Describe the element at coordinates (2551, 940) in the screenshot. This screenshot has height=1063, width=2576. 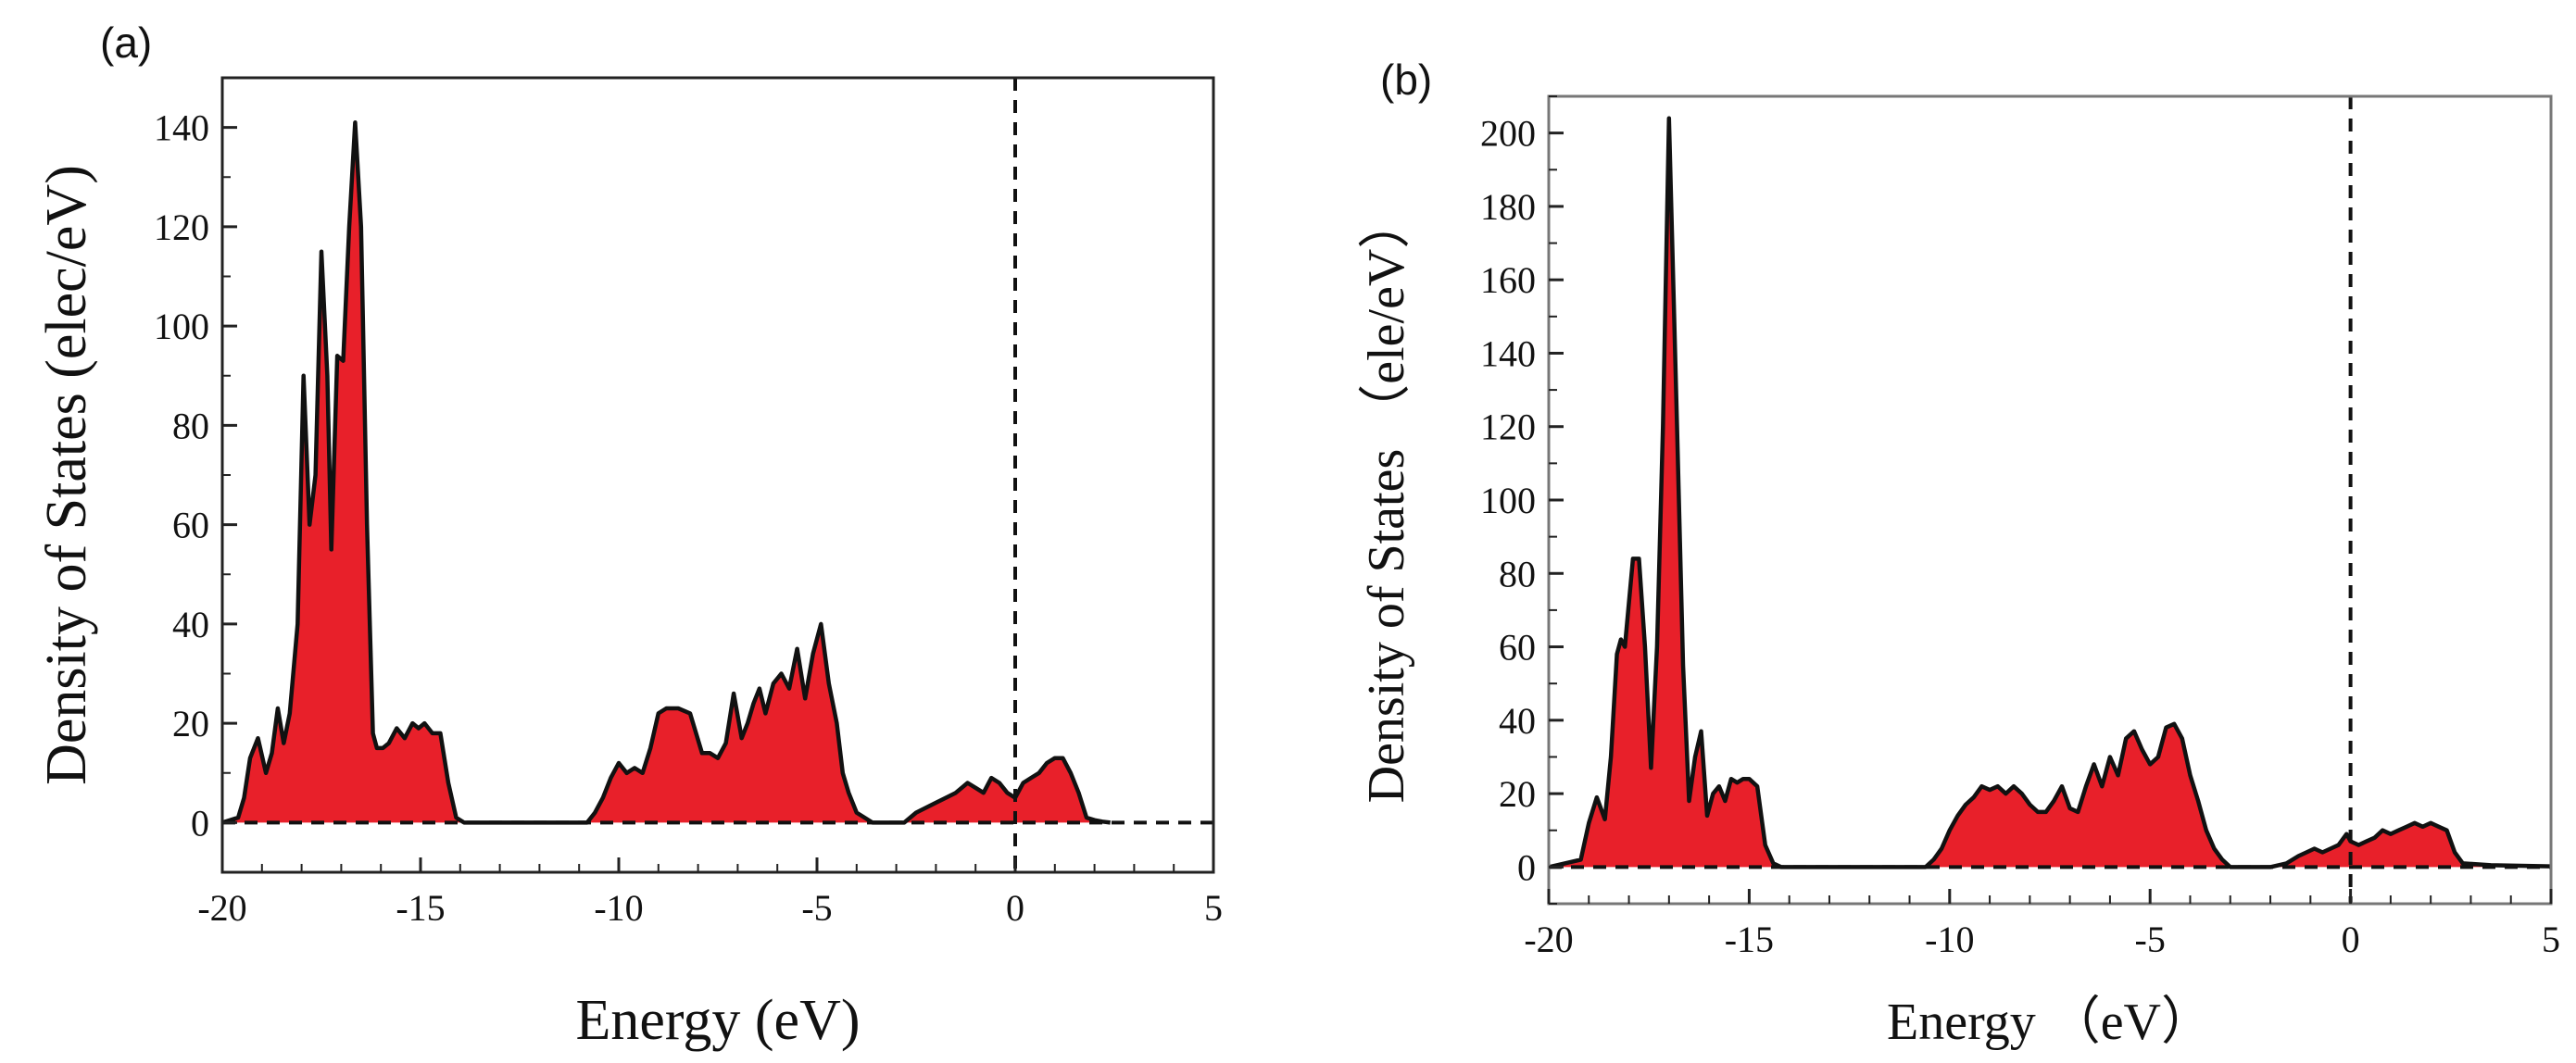
I see `x-tick-label-b: 5` at that location.